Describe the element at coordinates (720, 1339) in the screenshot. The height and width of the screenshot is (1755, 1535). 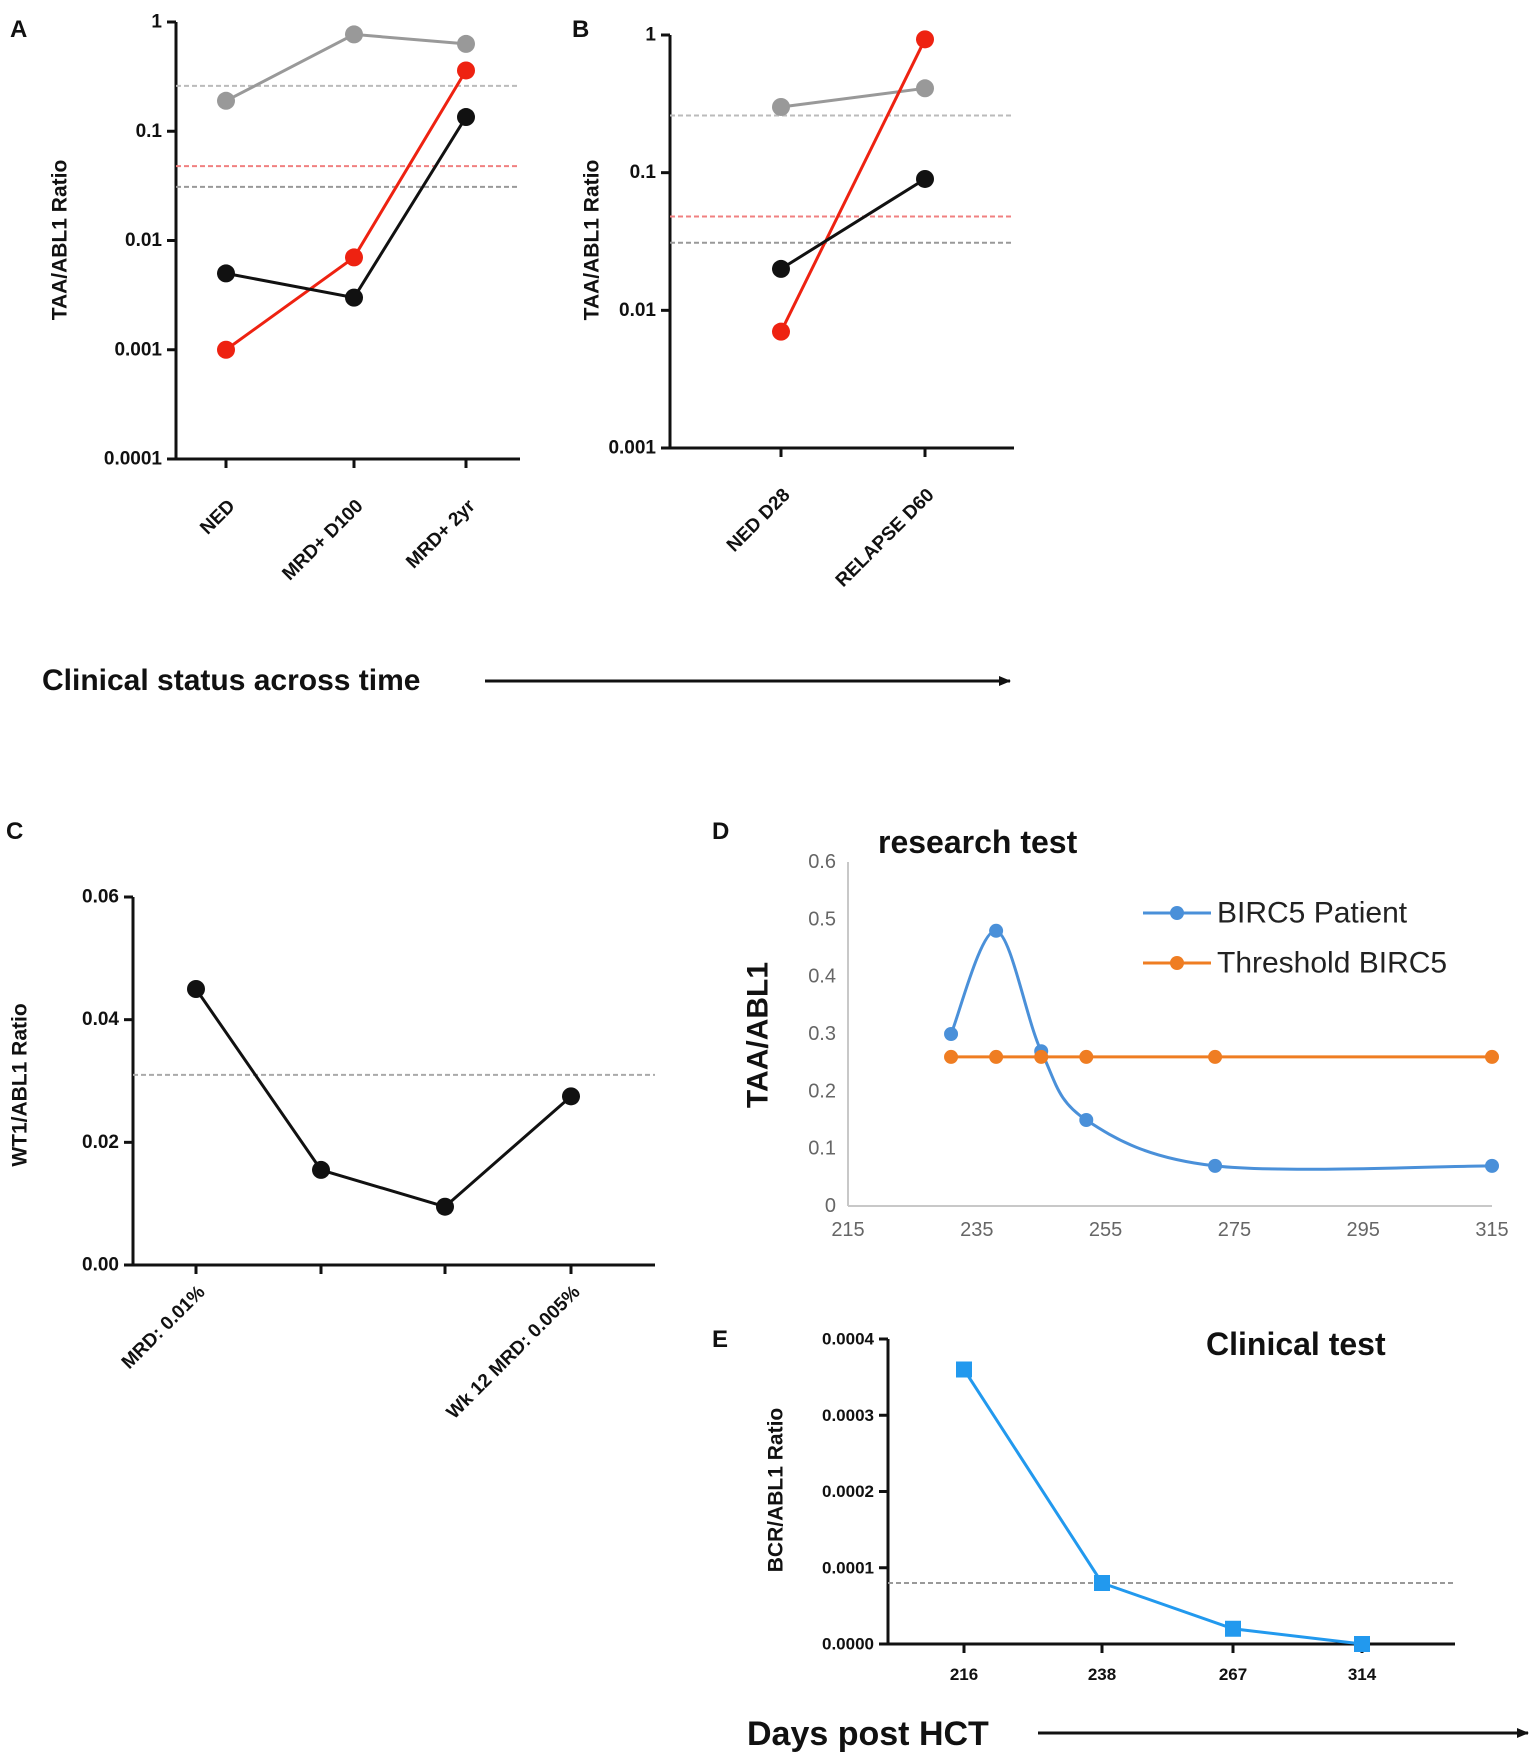
I see `chart-e-panel-label: E` at that location.